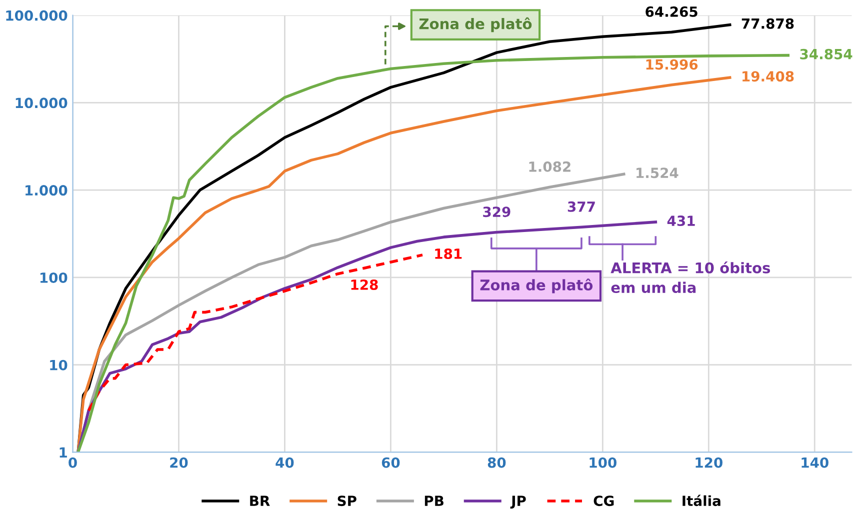 The height and width of the screenshot is (511, 856). I want to click on legend-label: BR, so click(260, 501).